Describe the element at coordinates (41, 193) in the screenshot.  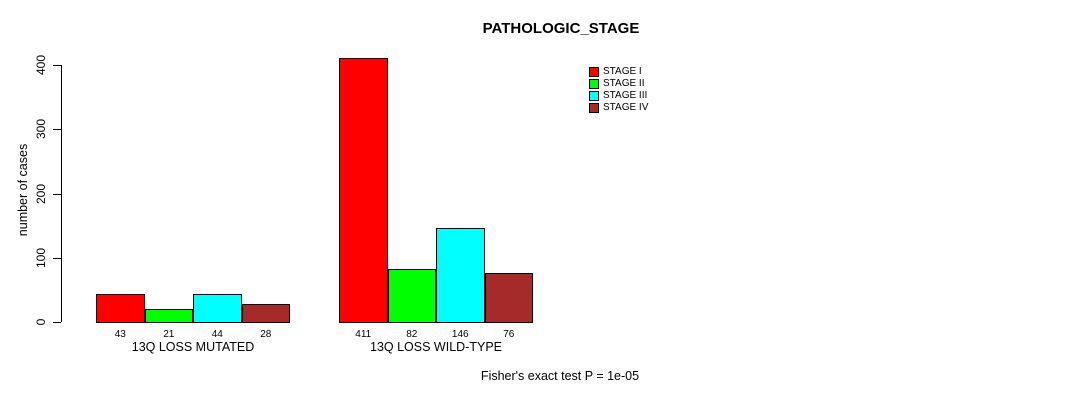
I see `y-axis-tick-label: 200` at that location.